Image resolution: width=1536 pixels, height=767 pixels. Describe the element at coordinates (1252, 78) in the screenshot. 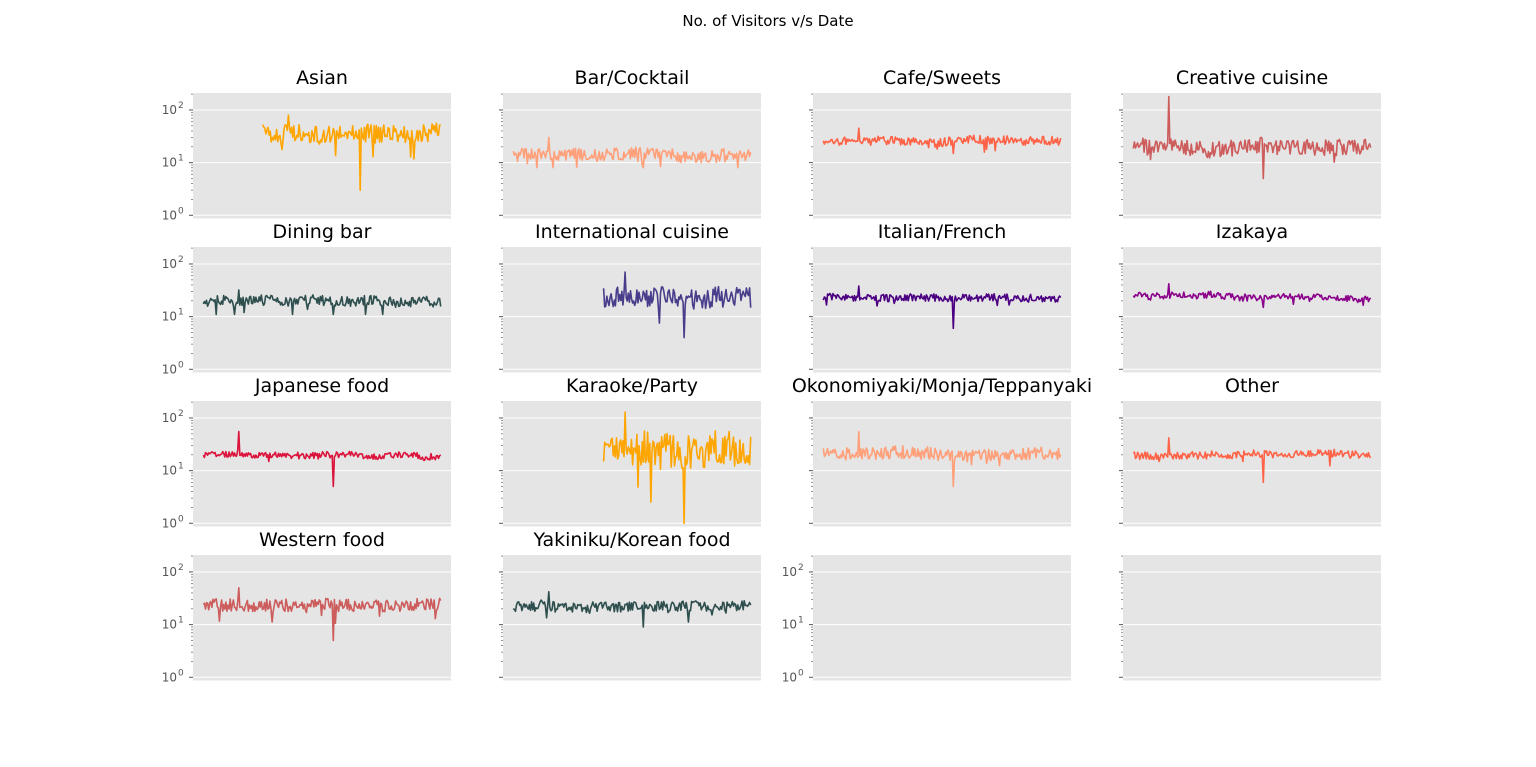

I see `subplot-title: Creative cuisine` at that location.